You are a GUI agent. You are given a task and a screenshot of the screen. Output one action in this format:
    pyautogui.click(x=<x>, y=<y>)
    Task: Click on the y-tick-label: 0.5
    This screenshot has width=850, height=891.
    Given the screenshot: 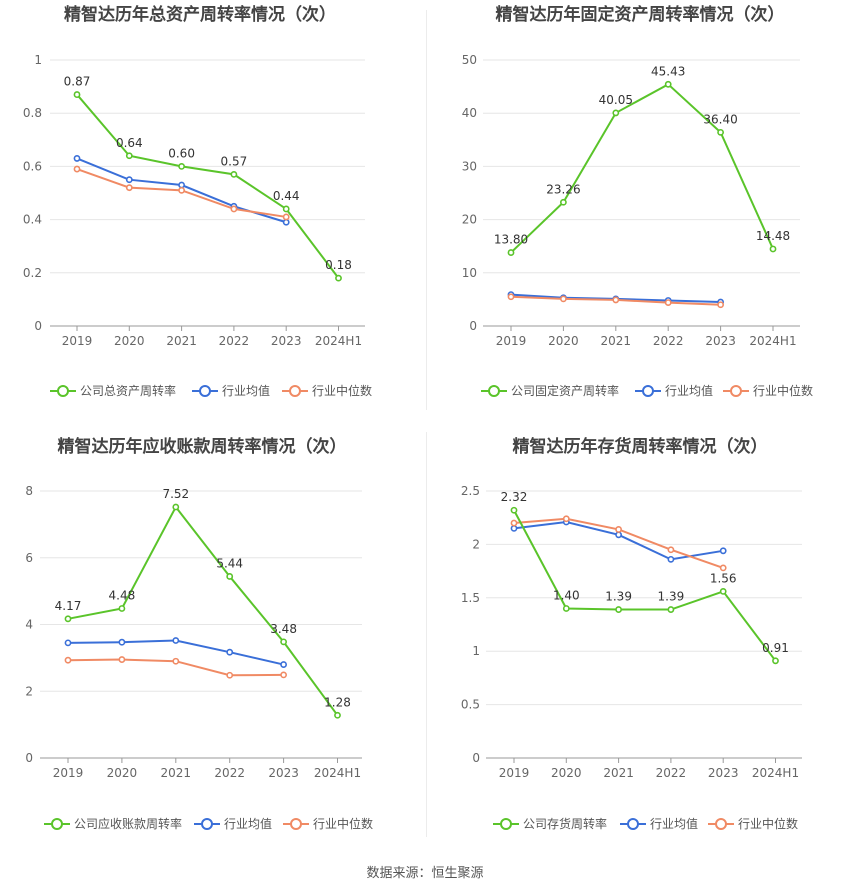 What is the action you would take?
    pyautogui.click(x=470, y=705)
    